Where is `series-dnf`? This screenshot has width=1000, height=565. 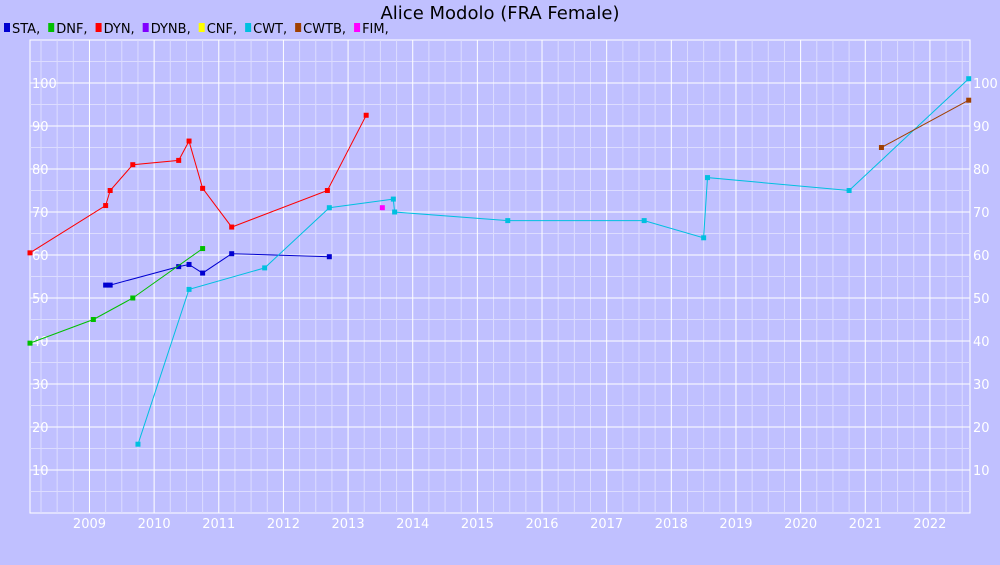
series-dnf is located at coordinates (116, 296).